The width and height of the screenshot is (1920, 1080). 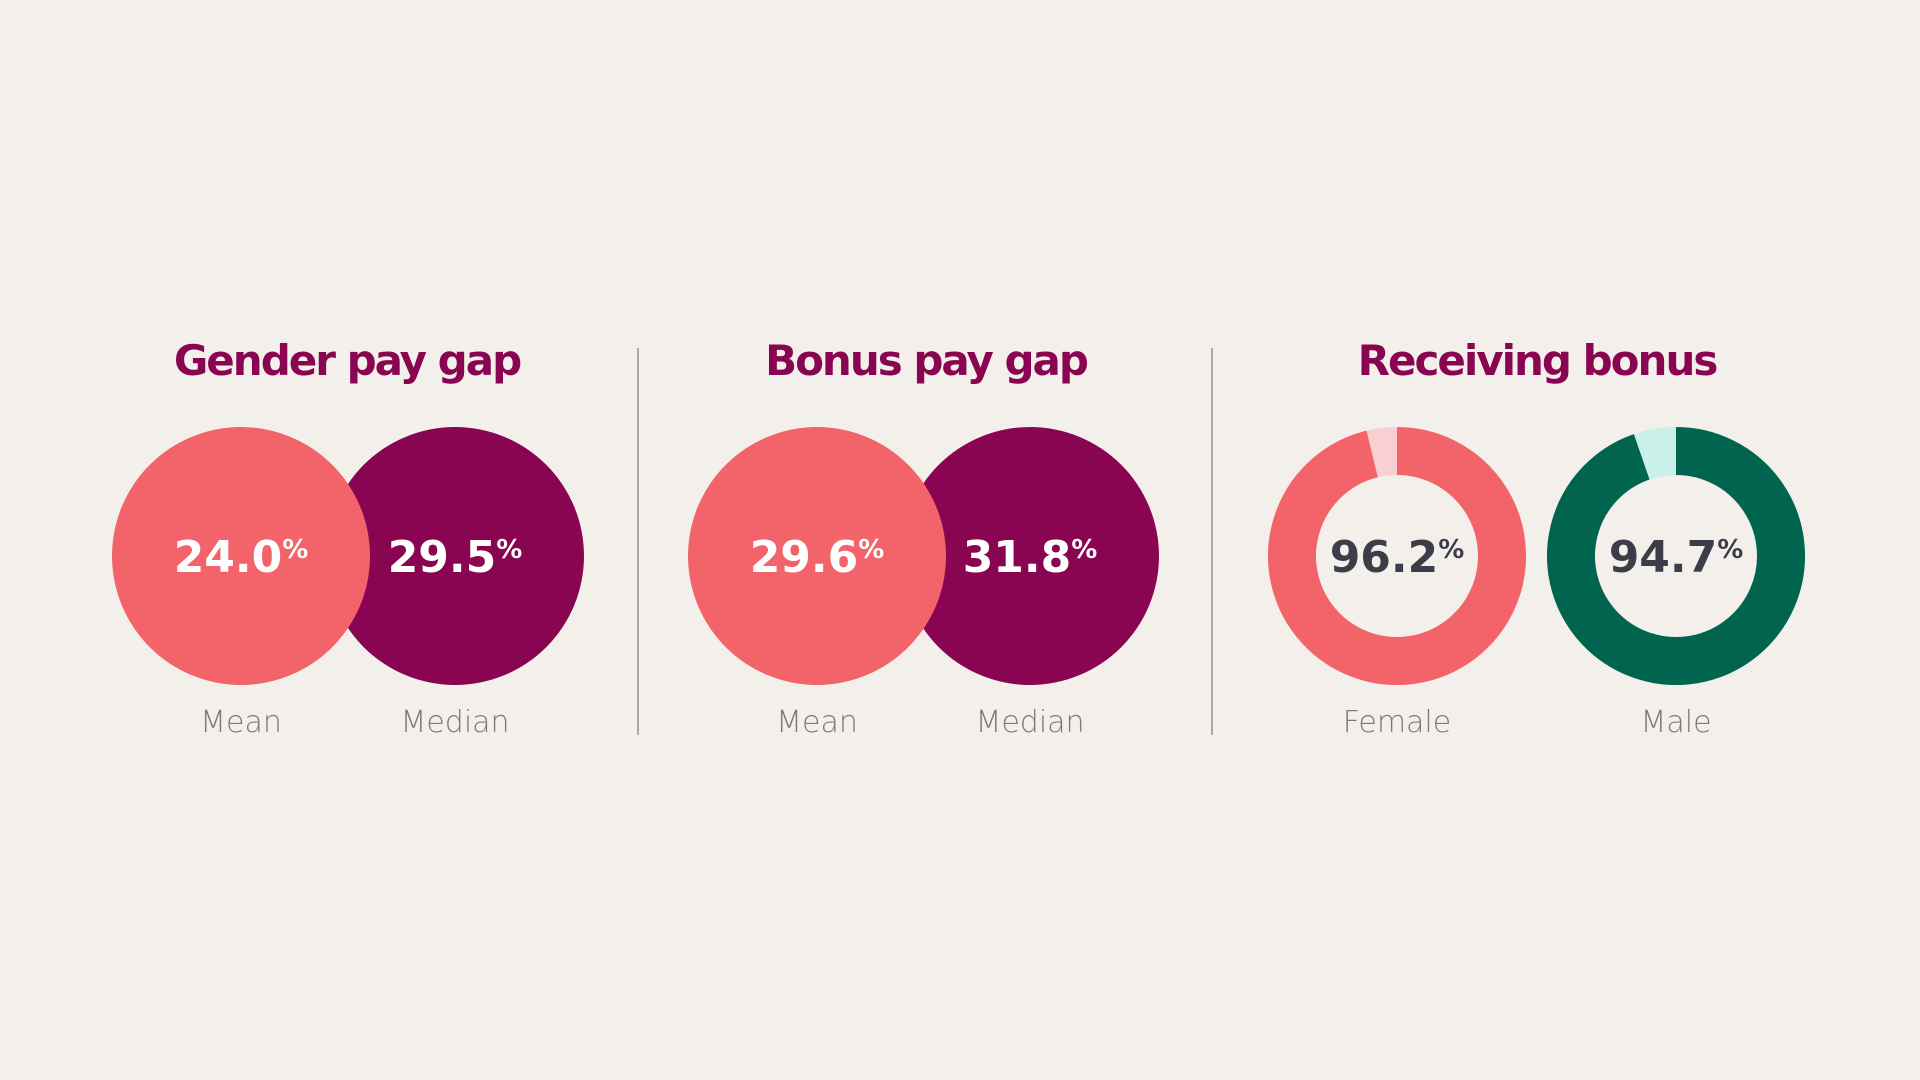 I want to click on value-label: 31.8%, so click(x=1030, y=557).